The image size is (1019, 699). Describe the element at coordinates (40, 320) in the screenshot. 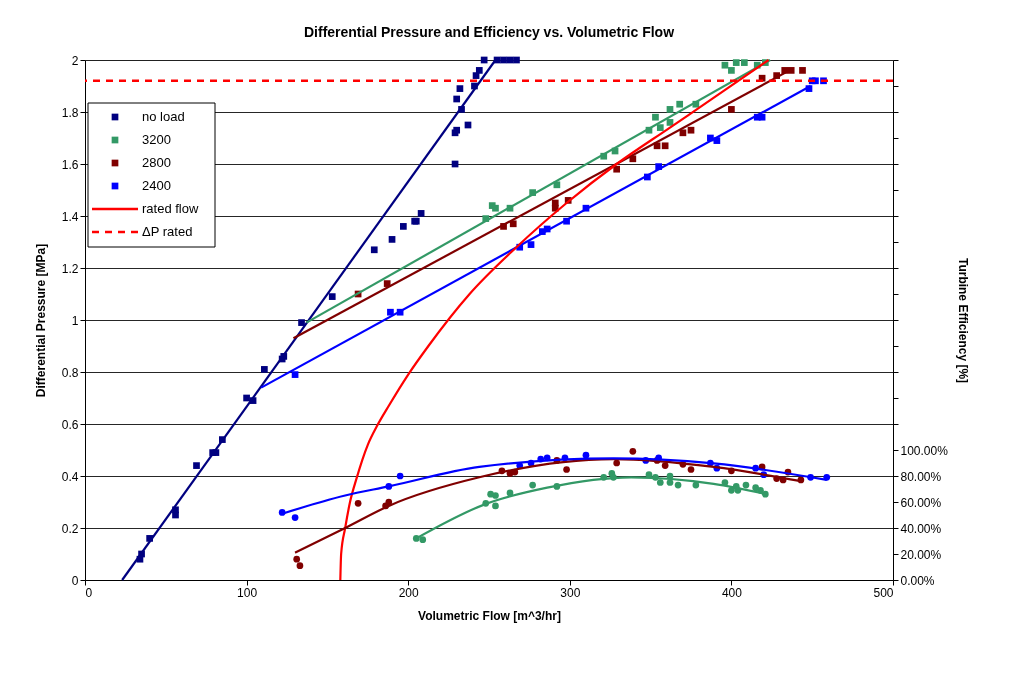

I see `y-axis-title: Differential Pressure [MPa]` at that location.